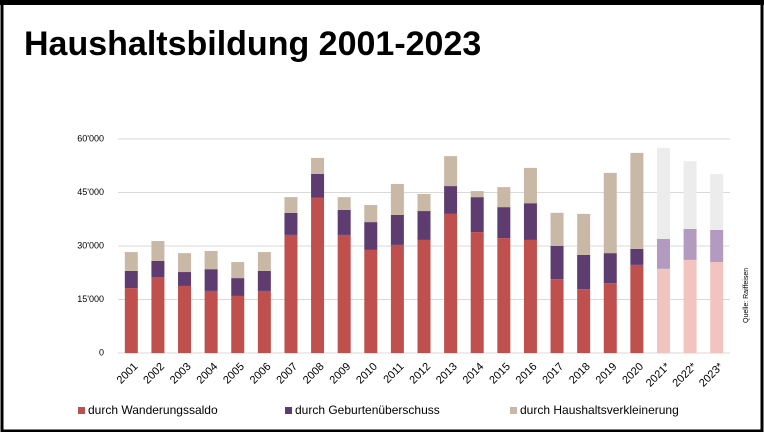  What do you see at coordinates (90, 192) in the screenshot?
I see `y-tick-label: 45'000` at bounding box center [90, 192].